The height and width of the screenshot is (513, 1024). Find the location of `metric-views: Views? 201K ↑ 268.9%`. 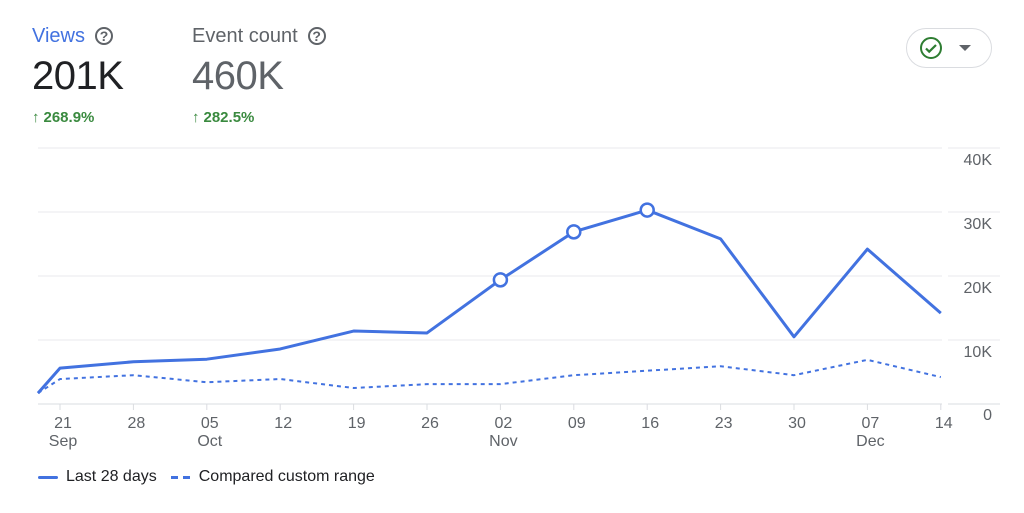

metric-views: Views? 201K ↑ 268.9% is located at coordinates (78, 75).